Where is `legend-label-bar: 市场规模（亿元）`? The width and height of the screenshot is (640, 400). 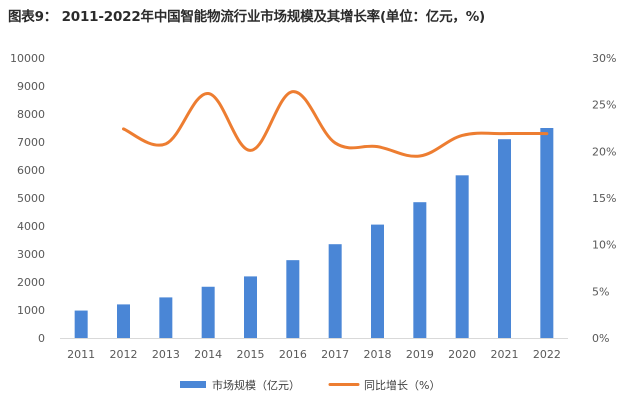
legend-label-bar: 市场规模（亿元） is located at coordinates (256, 385).